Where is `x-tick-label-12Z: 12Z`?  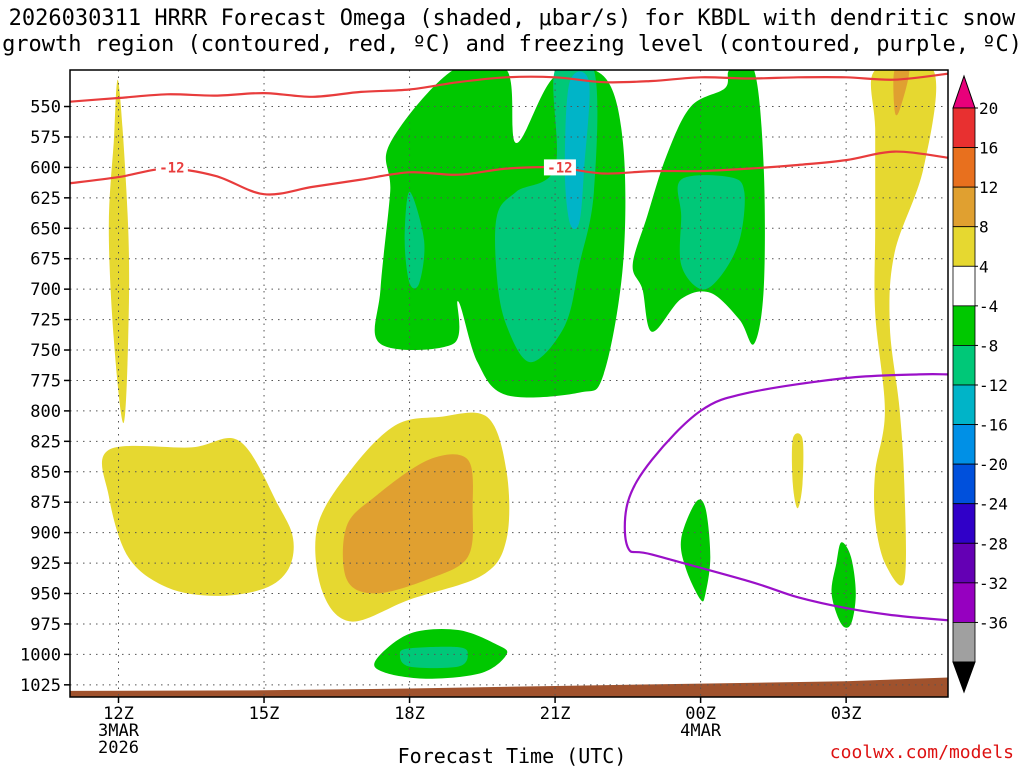
x-tick-label-12Z: 12Z is located at coordinates (118, 714).